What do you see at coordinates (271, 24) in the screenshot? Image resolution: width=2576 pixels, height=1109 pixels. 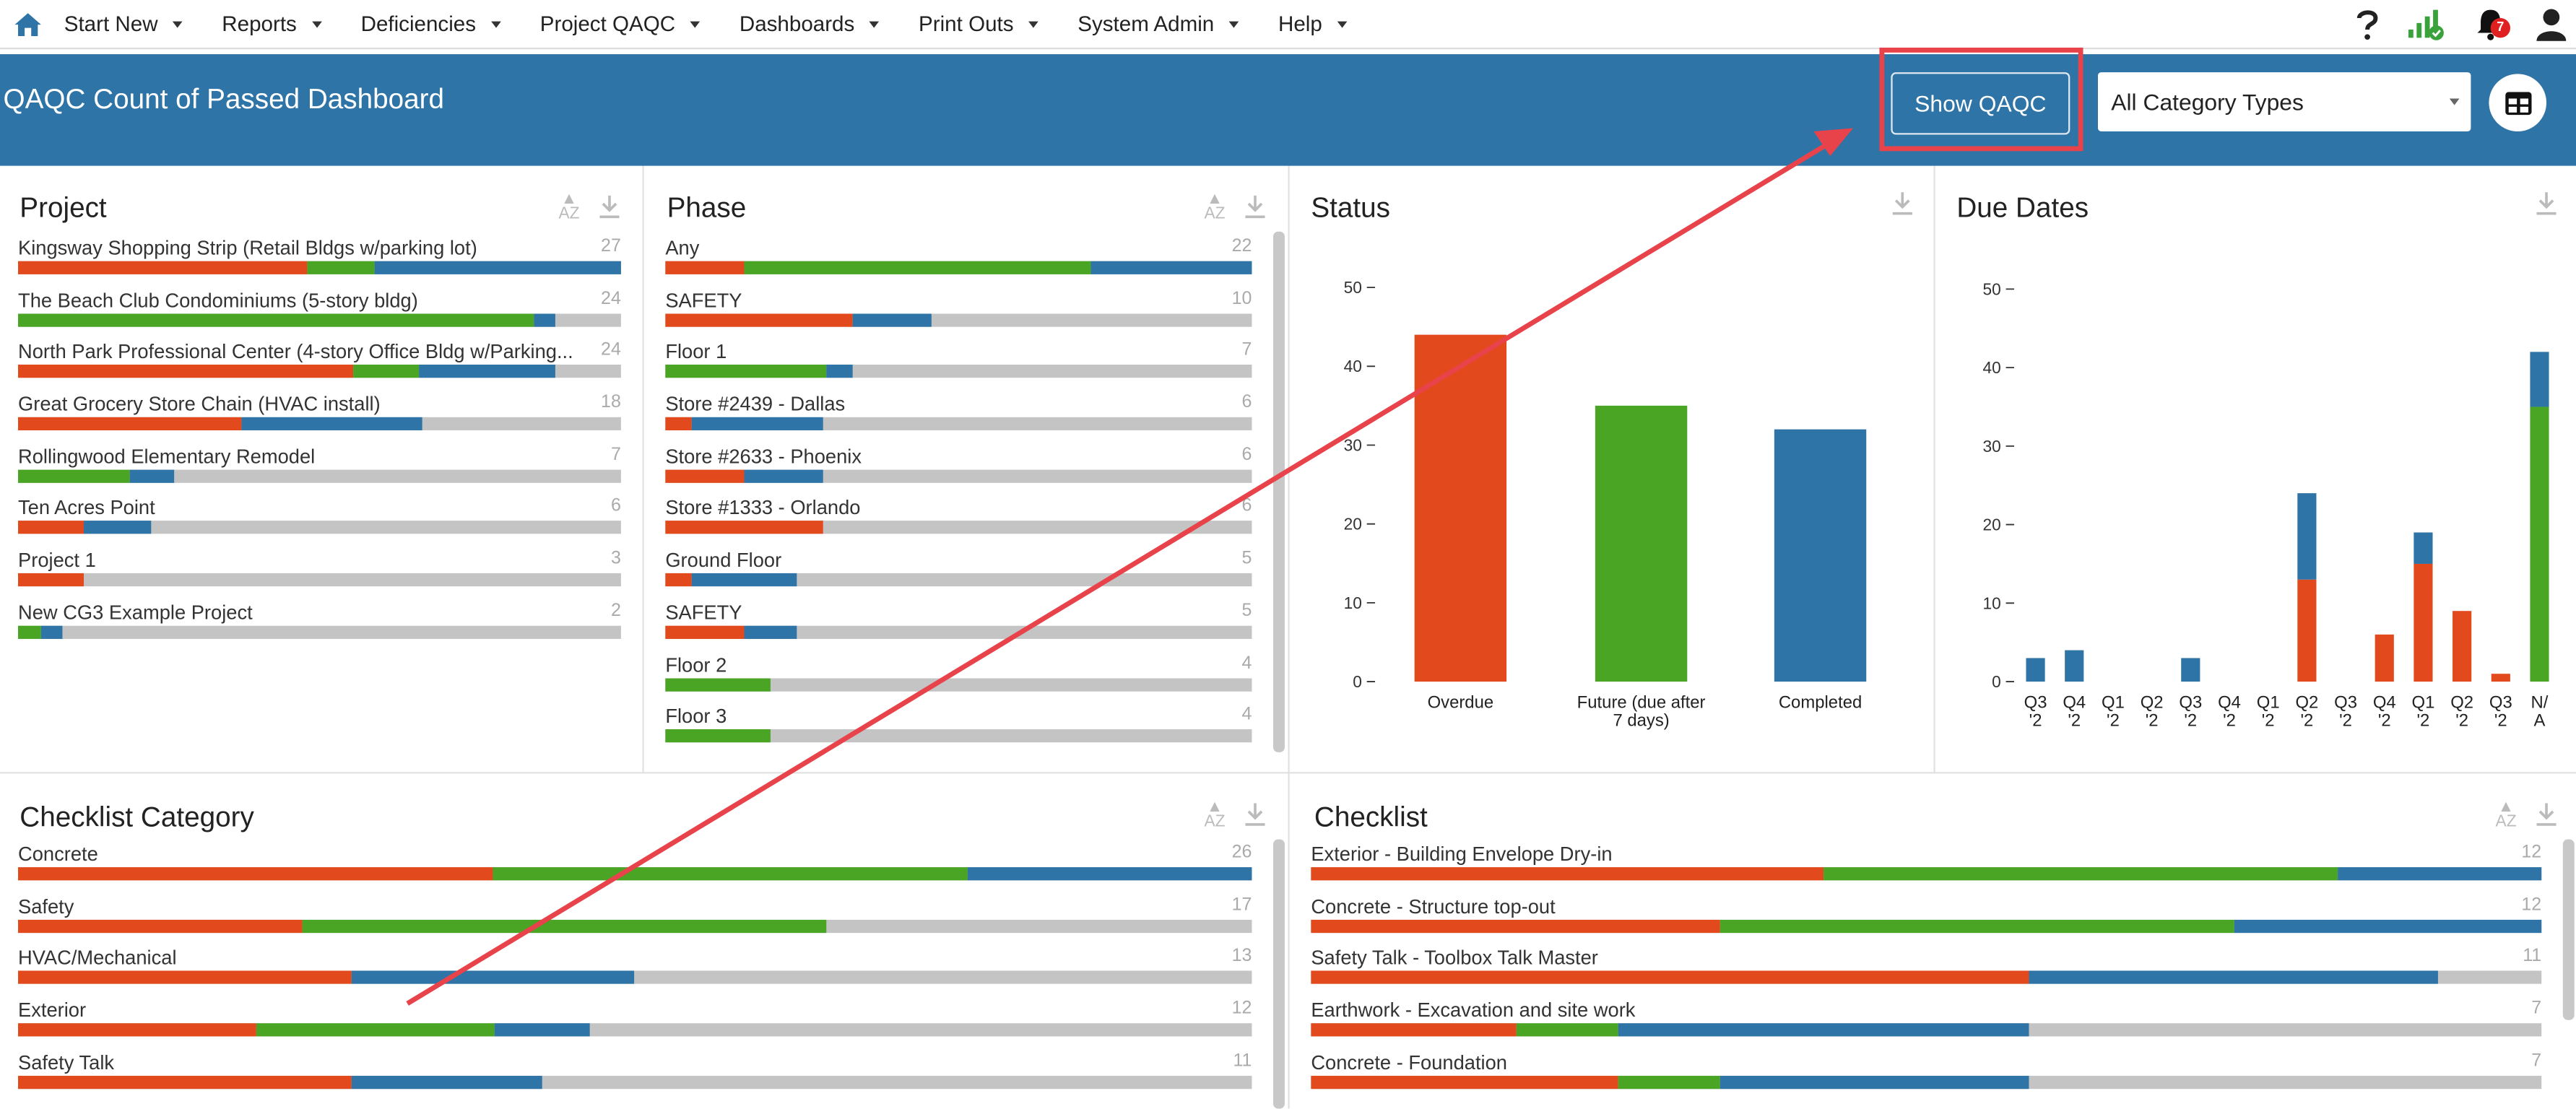 I see `menu-reports: Reports` at bounding box center [271, 24].